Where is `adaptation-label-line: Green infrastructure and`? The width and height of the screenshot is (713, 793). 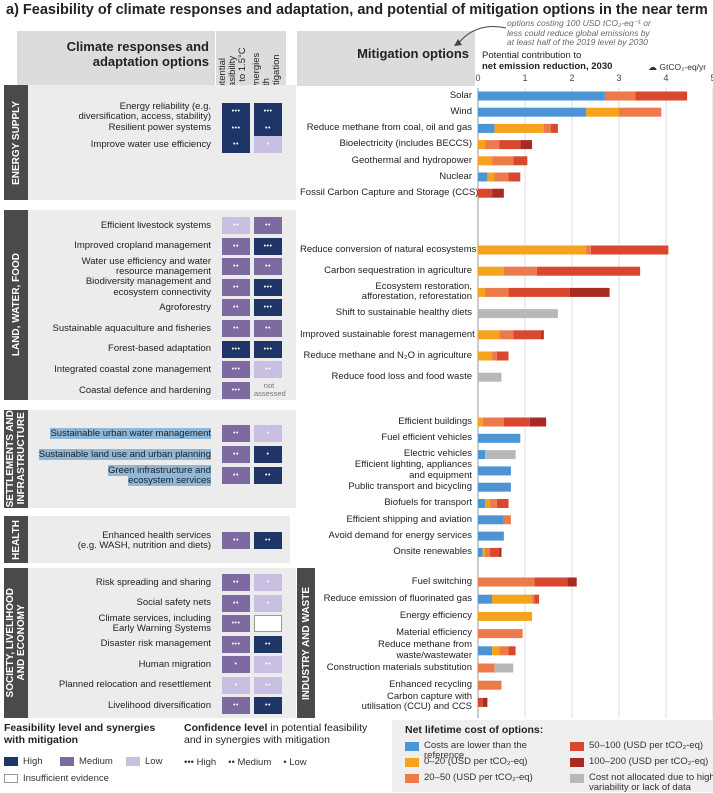 adaptation-label-line: Green infrastructure and is located at coordinates (119, 470).